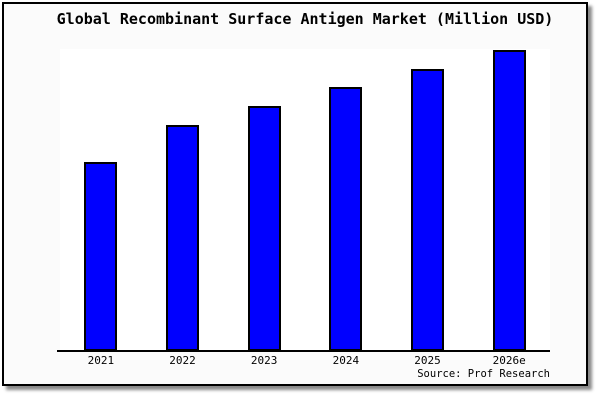 The width and height of the screenshot is (600, 400). Describe the element at coordinates (303, 351) in the screenshot. I see `x-axis-line` at that location.